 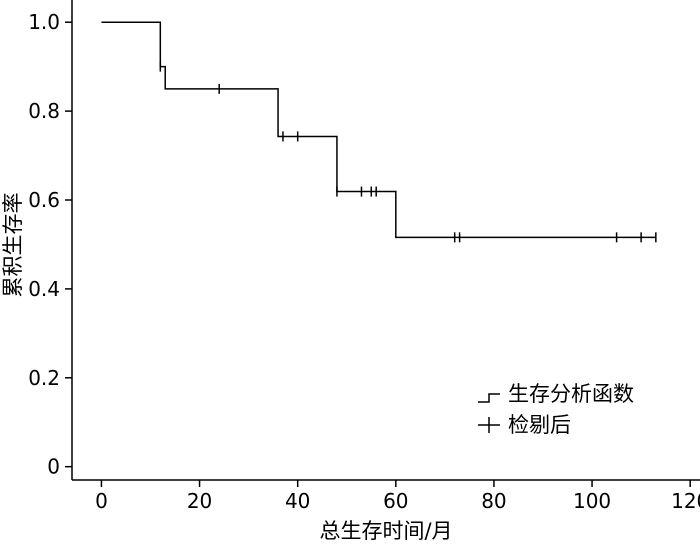 What do you see at coordinates (199, 501) in the screenshot?
I see `x-tick-label: 20` at bounding box center [199, 501].